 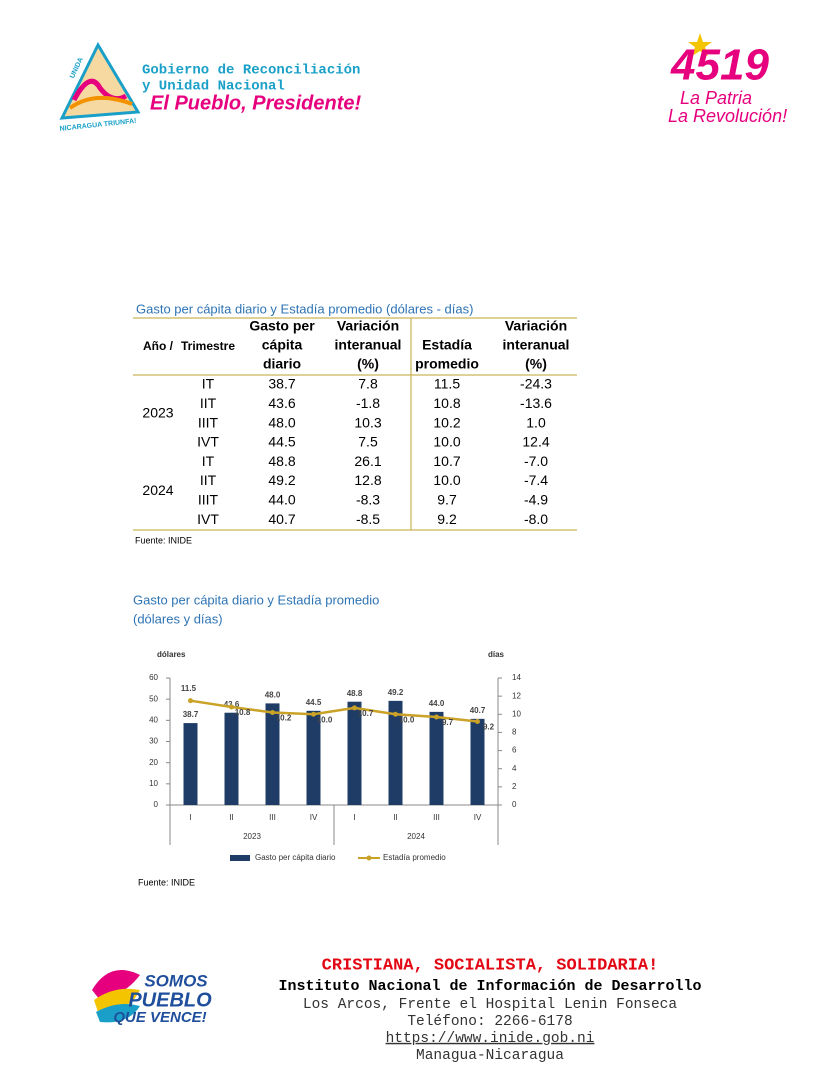 I want to click on y-tick-label: 0, so click(x=156, y=804).